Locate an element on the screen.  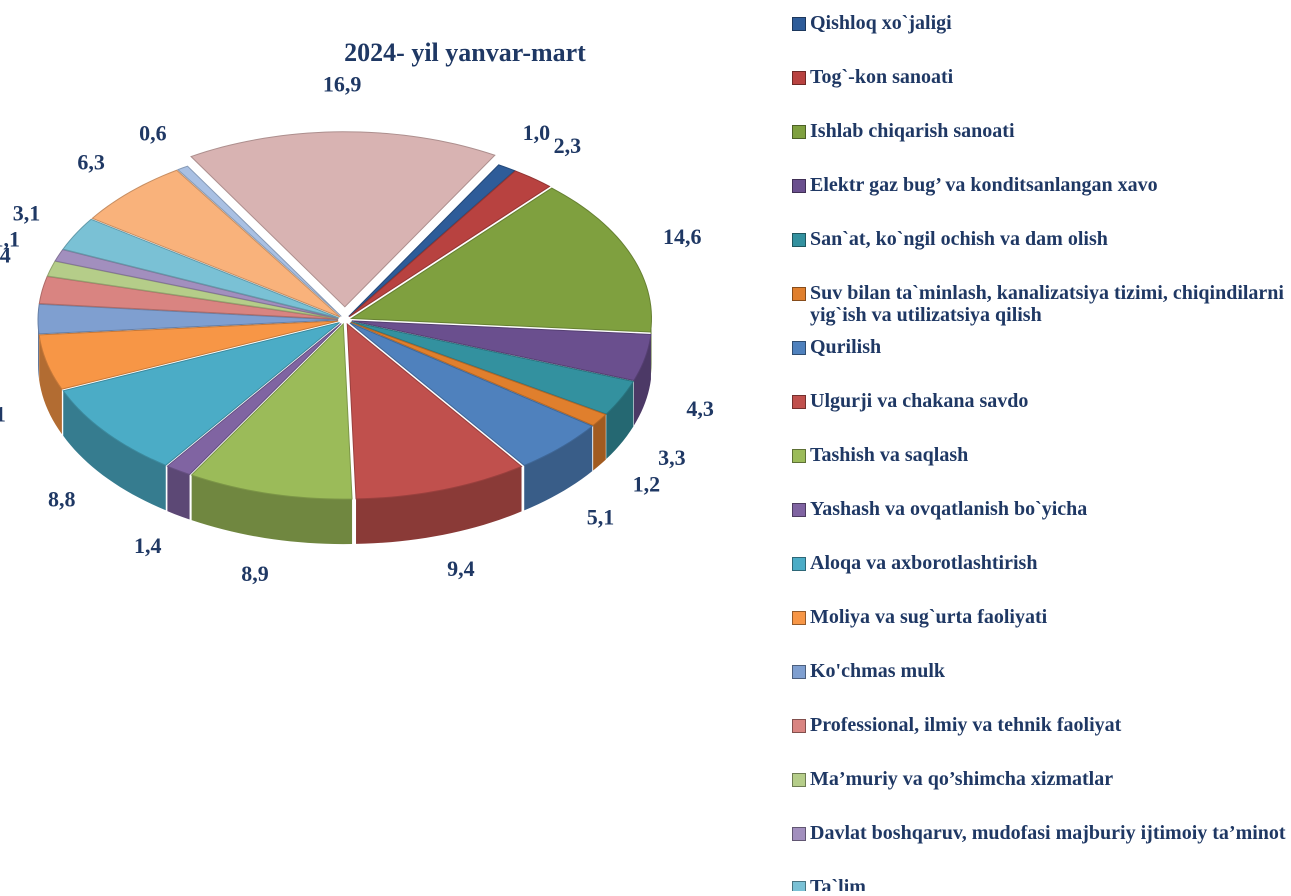
legend-label: Qishloq xo`jaligi is located at coordinates (881, 23).